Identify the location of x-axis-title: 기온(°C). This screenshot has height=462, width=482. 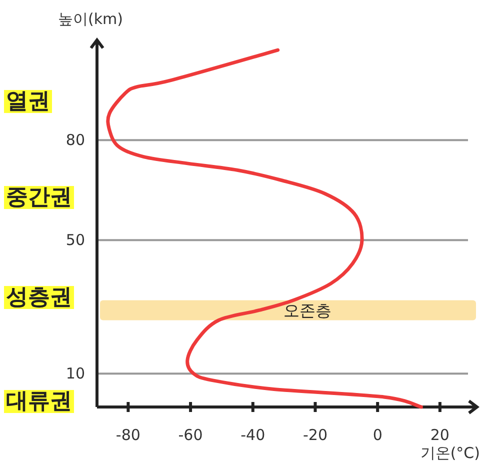
(450, 453).